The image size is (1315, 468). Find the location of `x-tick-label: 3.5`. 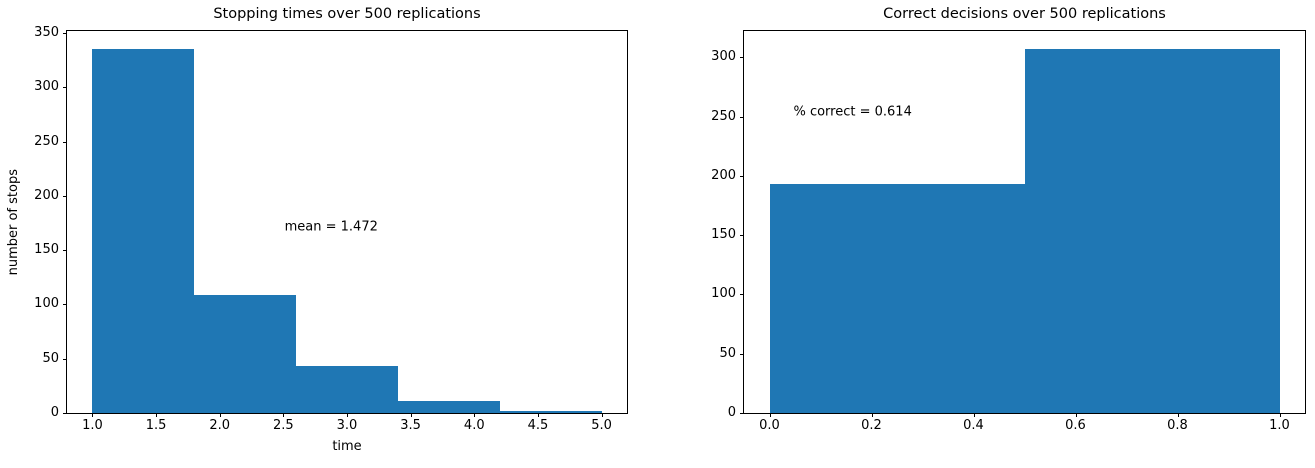

x-tick-label: 3.5 is located at coordinates (410, 425).